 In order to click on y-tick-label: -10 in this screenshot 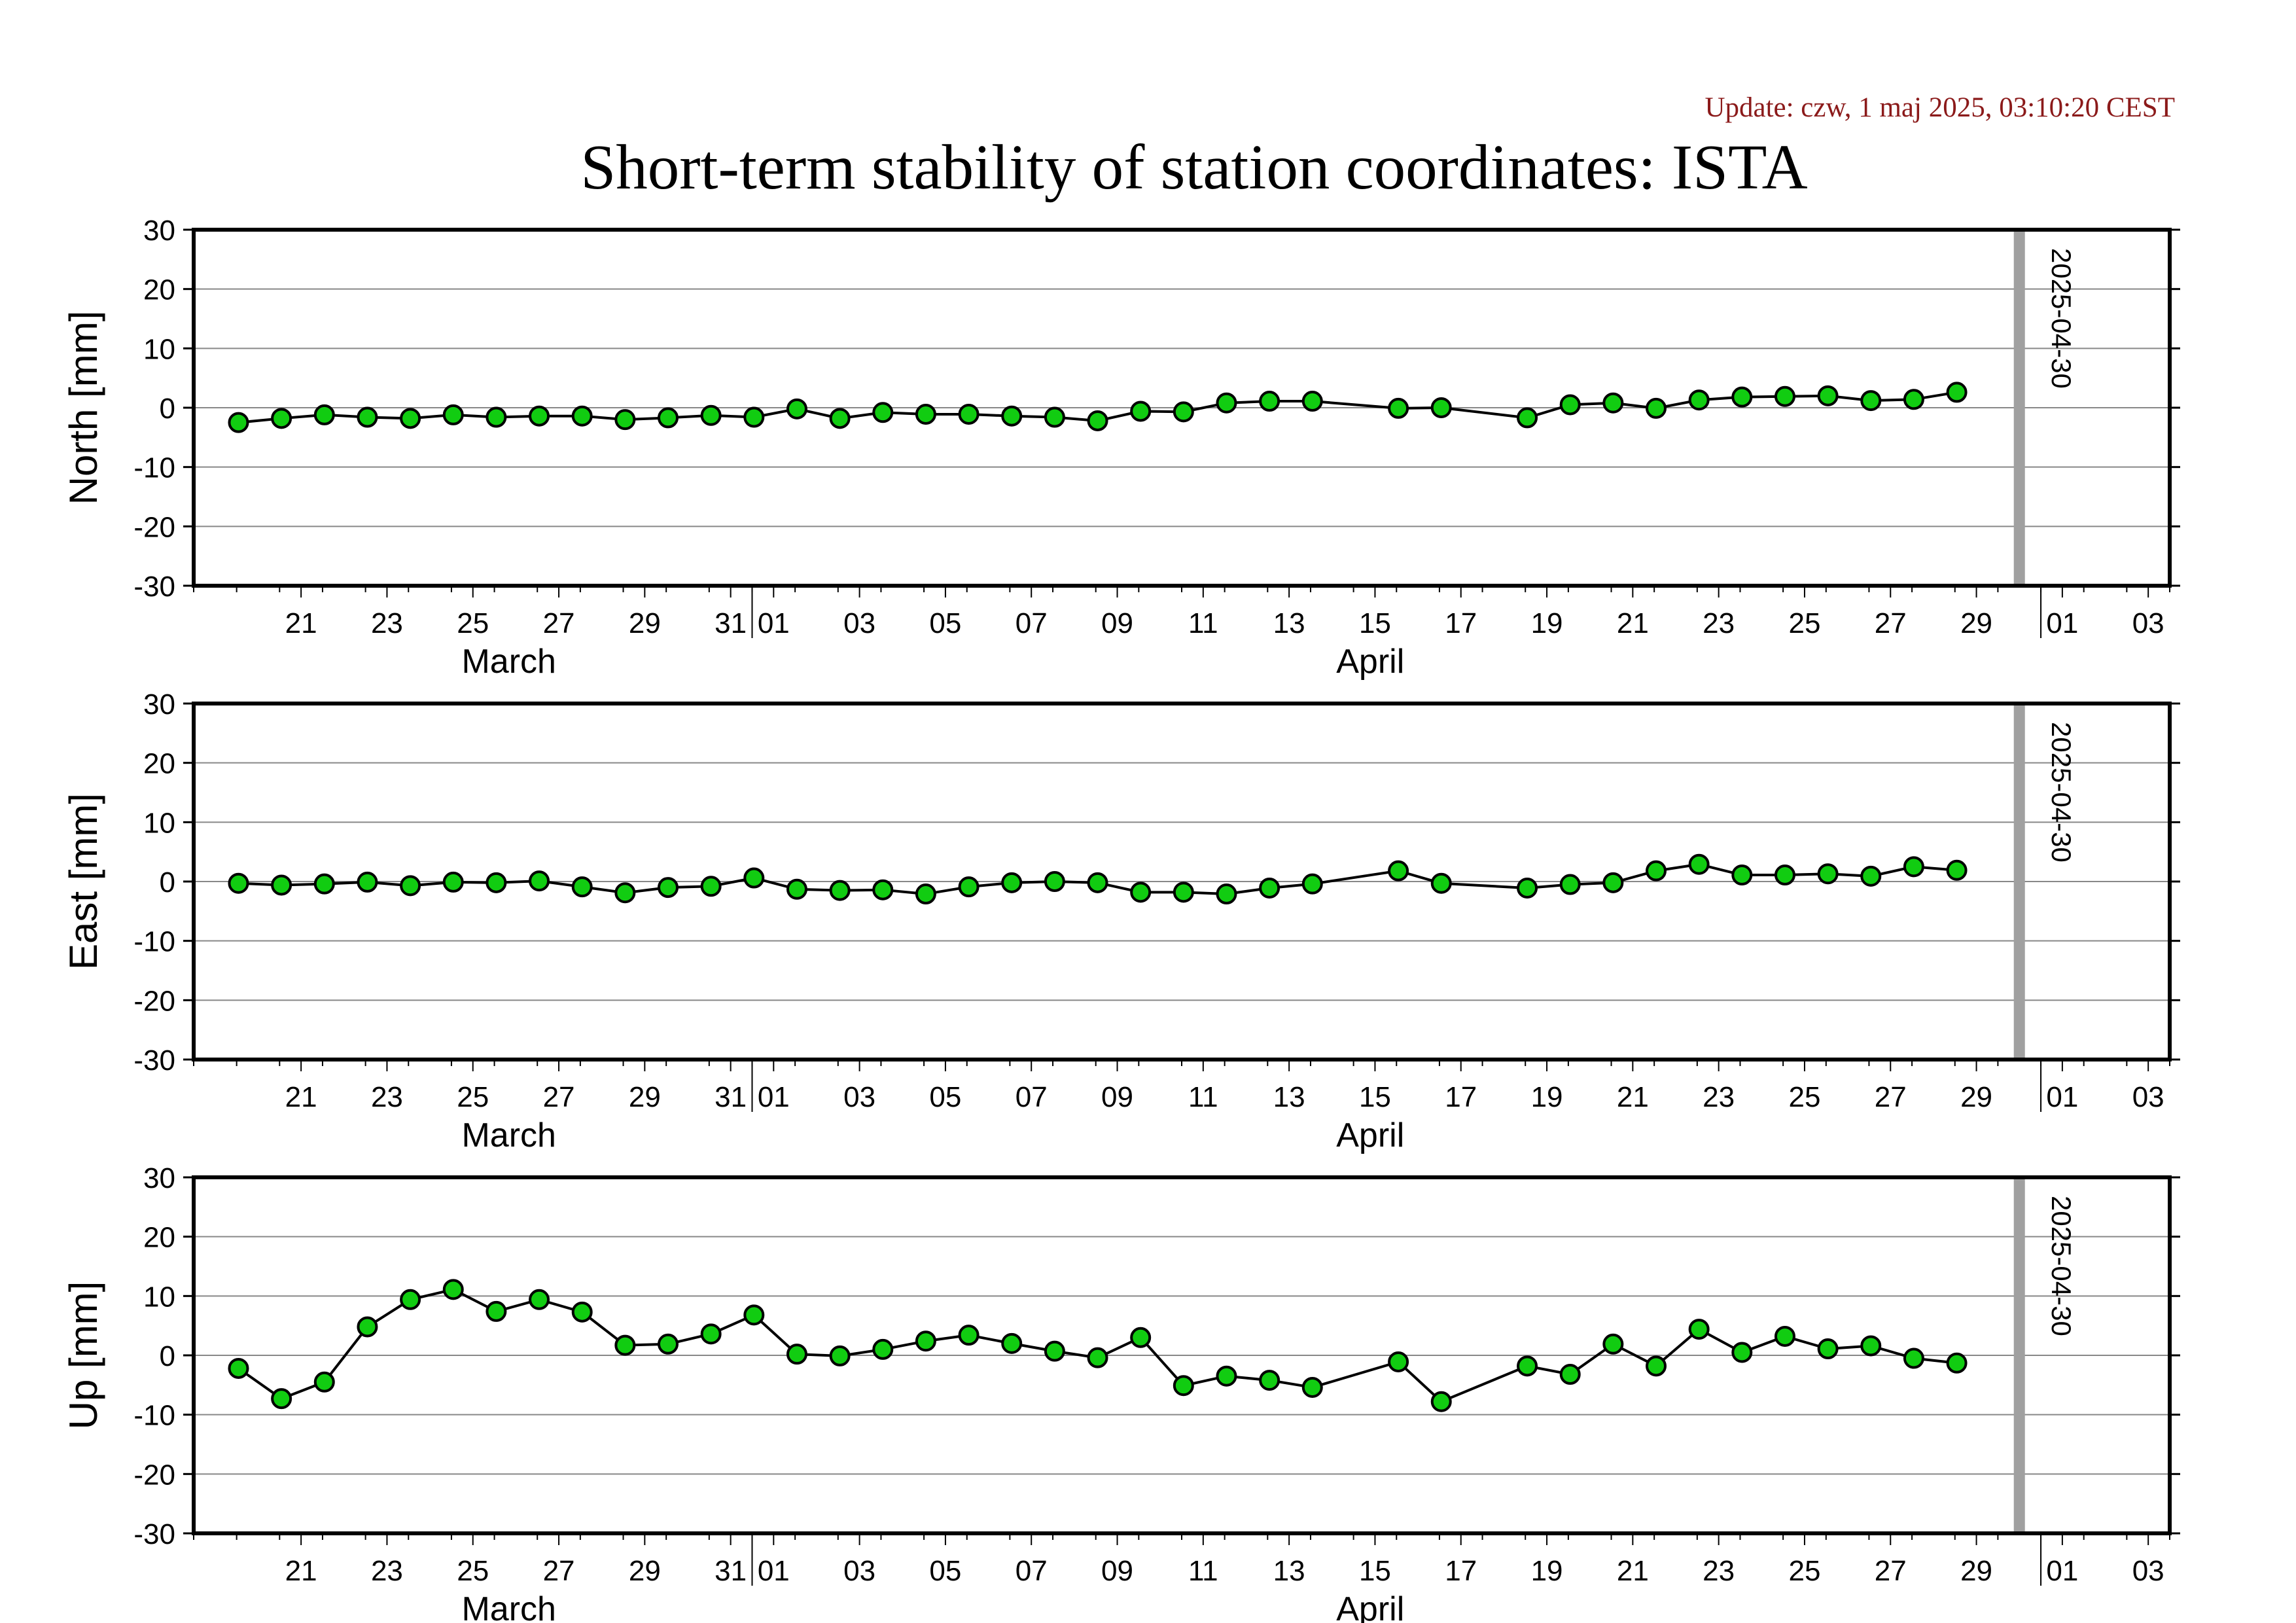, I will do `click(154, 1416)`.